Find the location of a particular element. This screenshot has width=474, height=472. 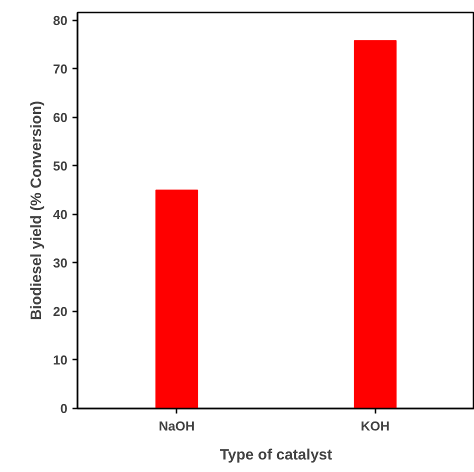

x-tick-label: KOH is located at coordinates (375, 426).